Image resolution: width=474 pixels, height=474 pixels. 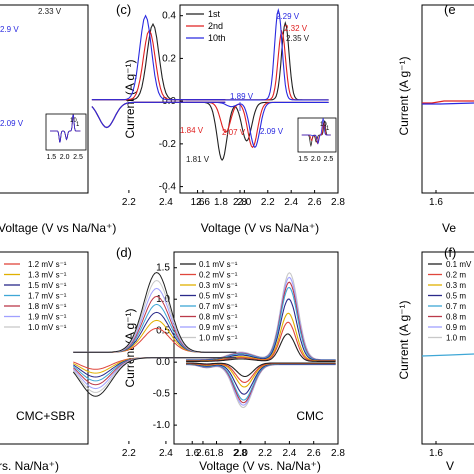 What do you see at coordinates (289, 453) in the screenshot?
I see `x-tick-label-d-4: 2.4` at bounding box center [289, 453].